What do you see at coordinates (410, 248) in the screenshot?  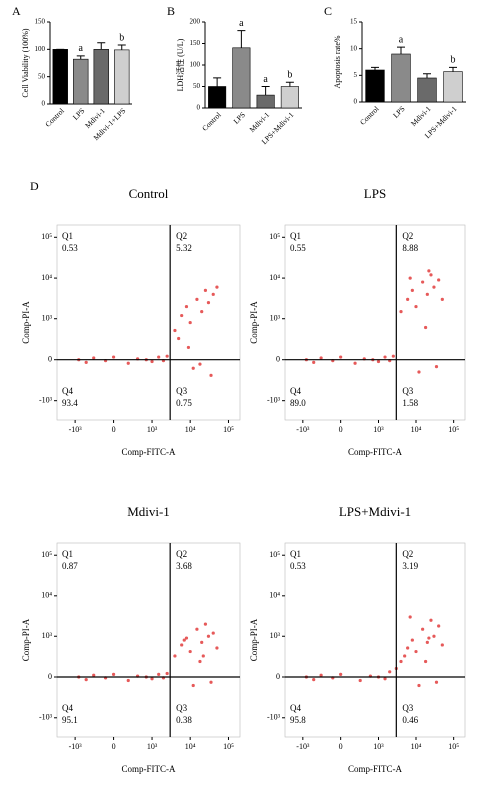 I see `quadrant-value: 8.88` at bounding box center [410, 248].